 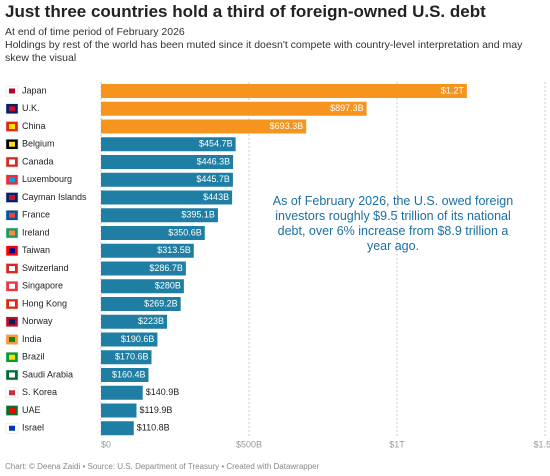 What do you see at coordinates (249, 444) in the screenshot?
I see `x-tick-label: $500B` at bounding box center [249, 444].